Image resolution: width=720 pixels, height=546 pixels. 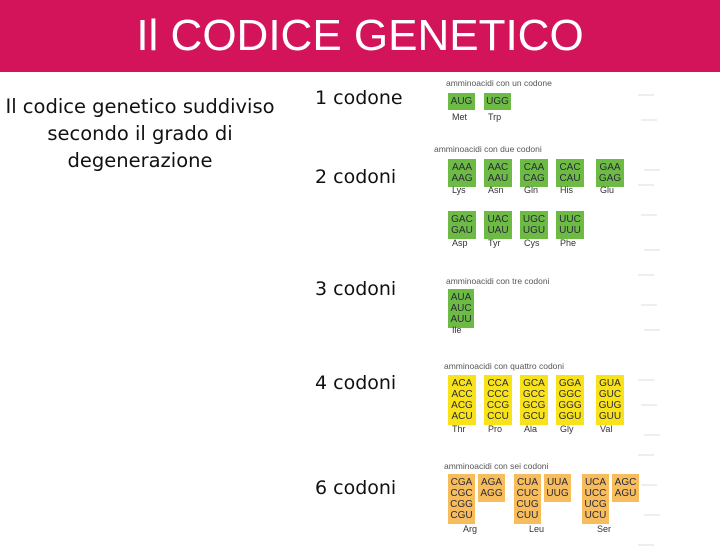 What do you see at coordinates (570, 405) in the screenshot?
I see `codon: GGG` at bounding box center [570, 405].